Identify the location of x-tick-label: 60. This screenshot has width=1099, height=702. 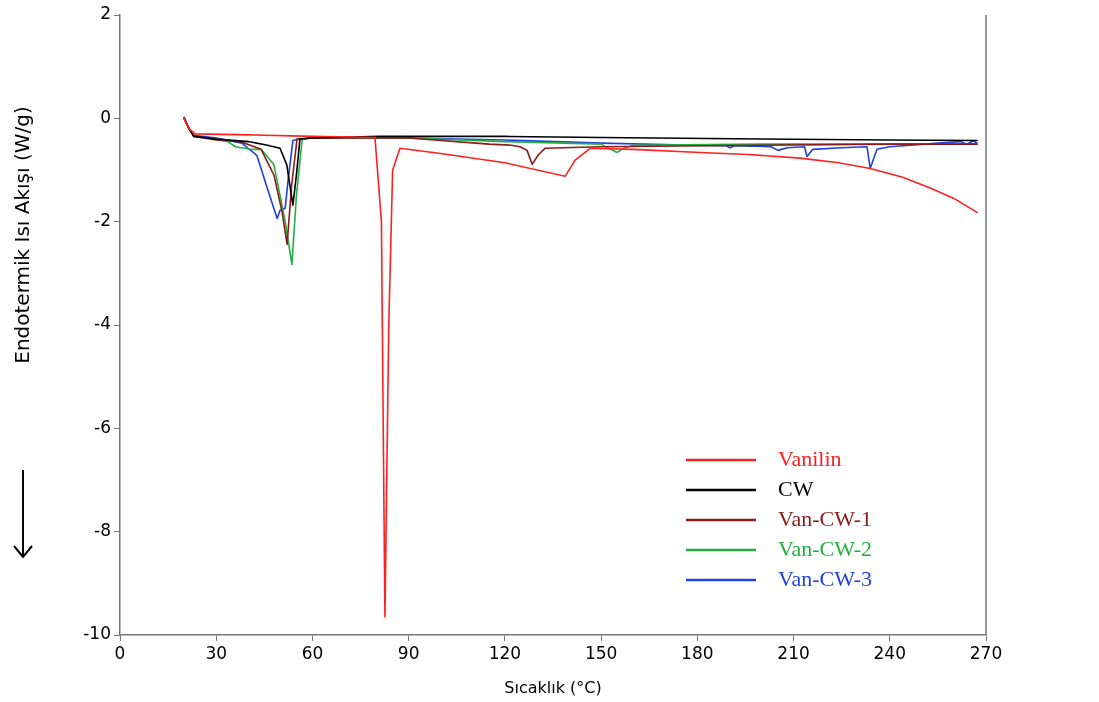
(312, 652).